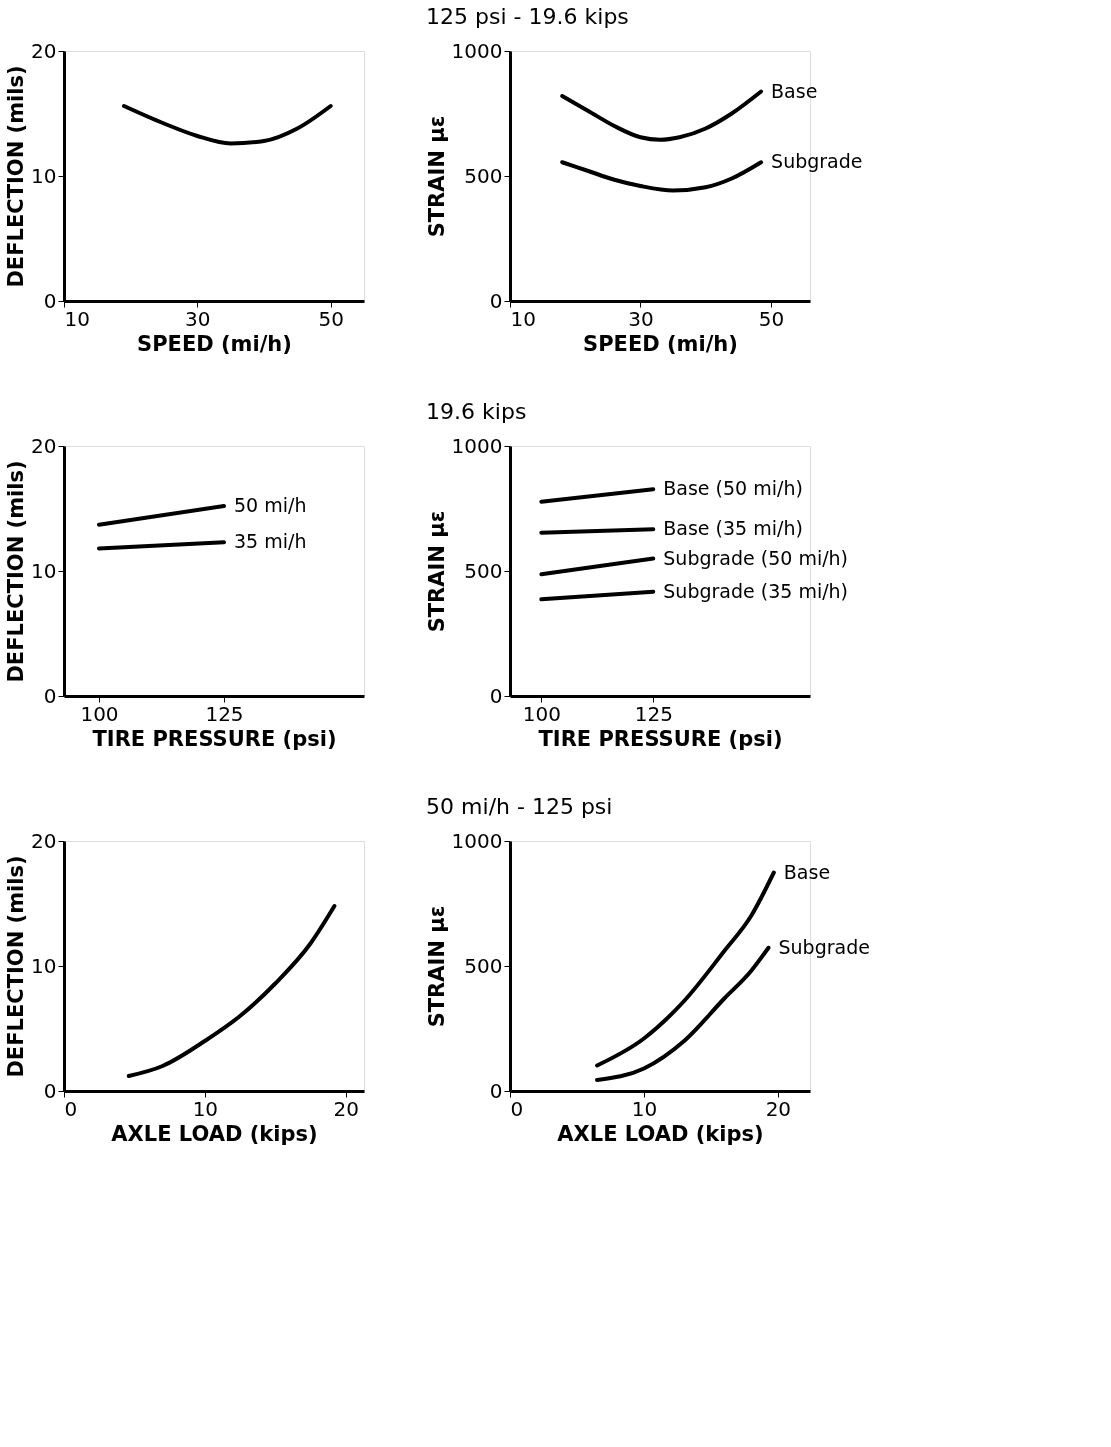 The width and height of the screenshot is (1111, 1447). I want to click on series-label: 50 mi/h, so click(270, 505).